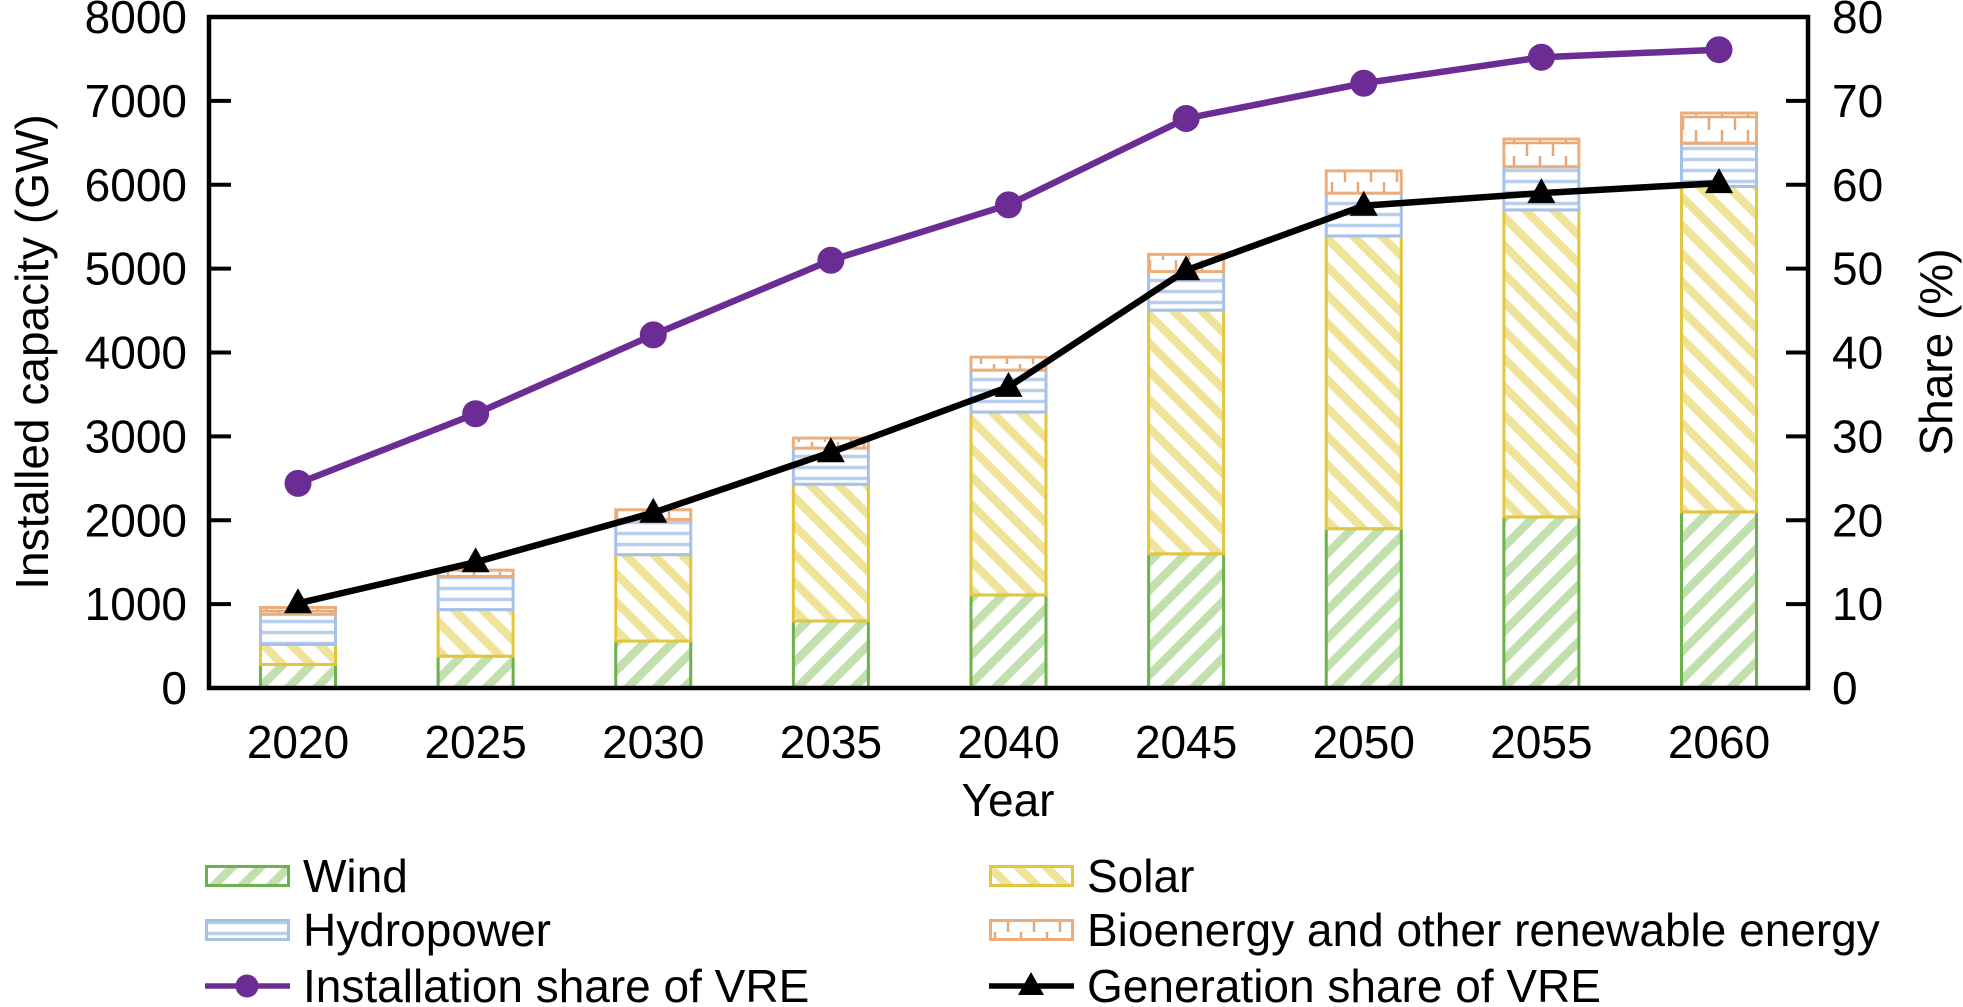  I want to click on right-tick-label: 10, so click(1857, 604).